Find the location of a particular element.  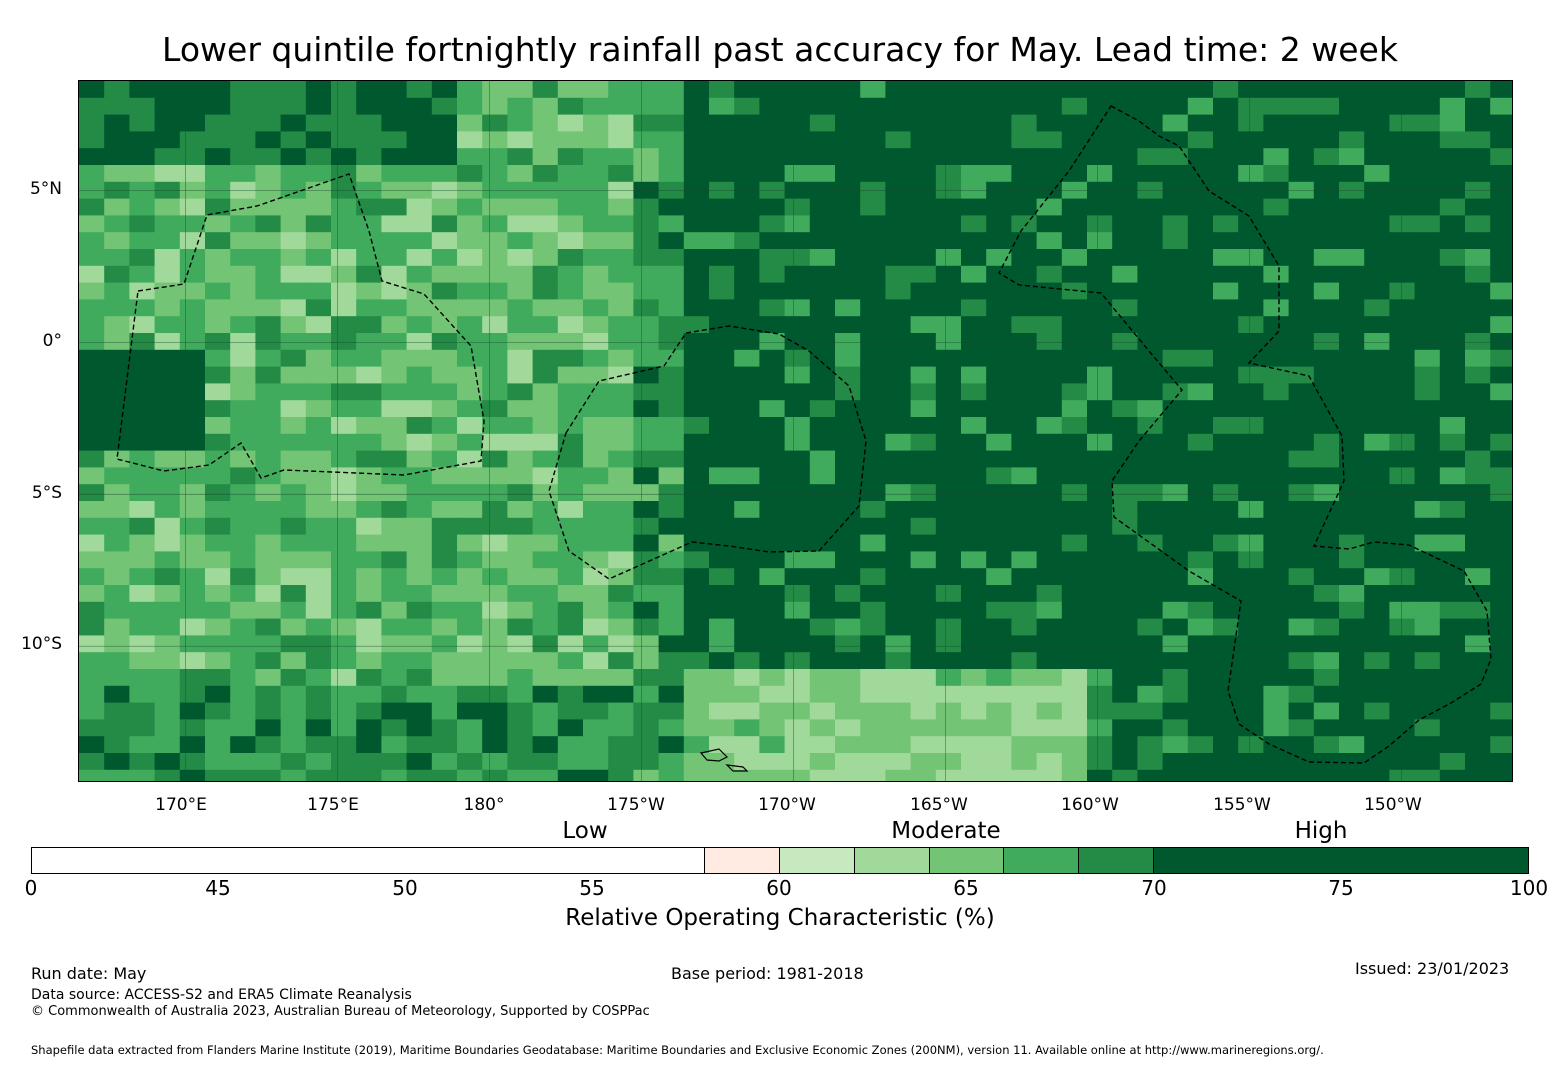

run-date: Run date: May is located at coordinates (89, 973).